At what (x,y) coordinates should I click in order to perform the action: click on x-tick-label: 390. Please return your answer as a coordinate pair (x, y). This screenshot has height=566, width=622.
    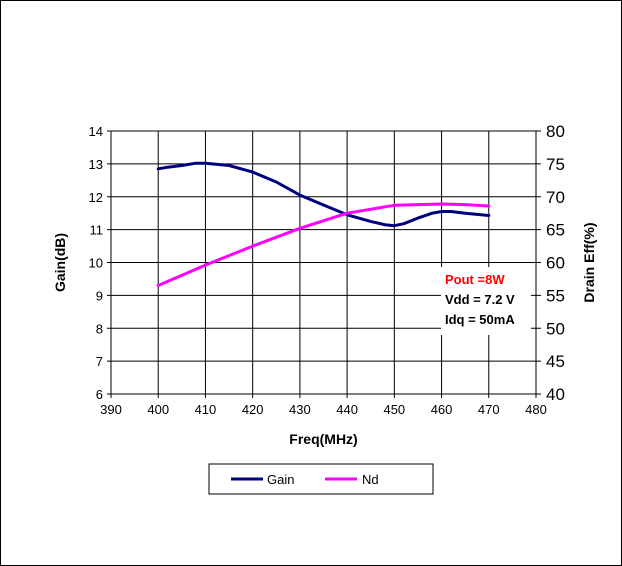
    Looking at the image, I should click on (111, 409).